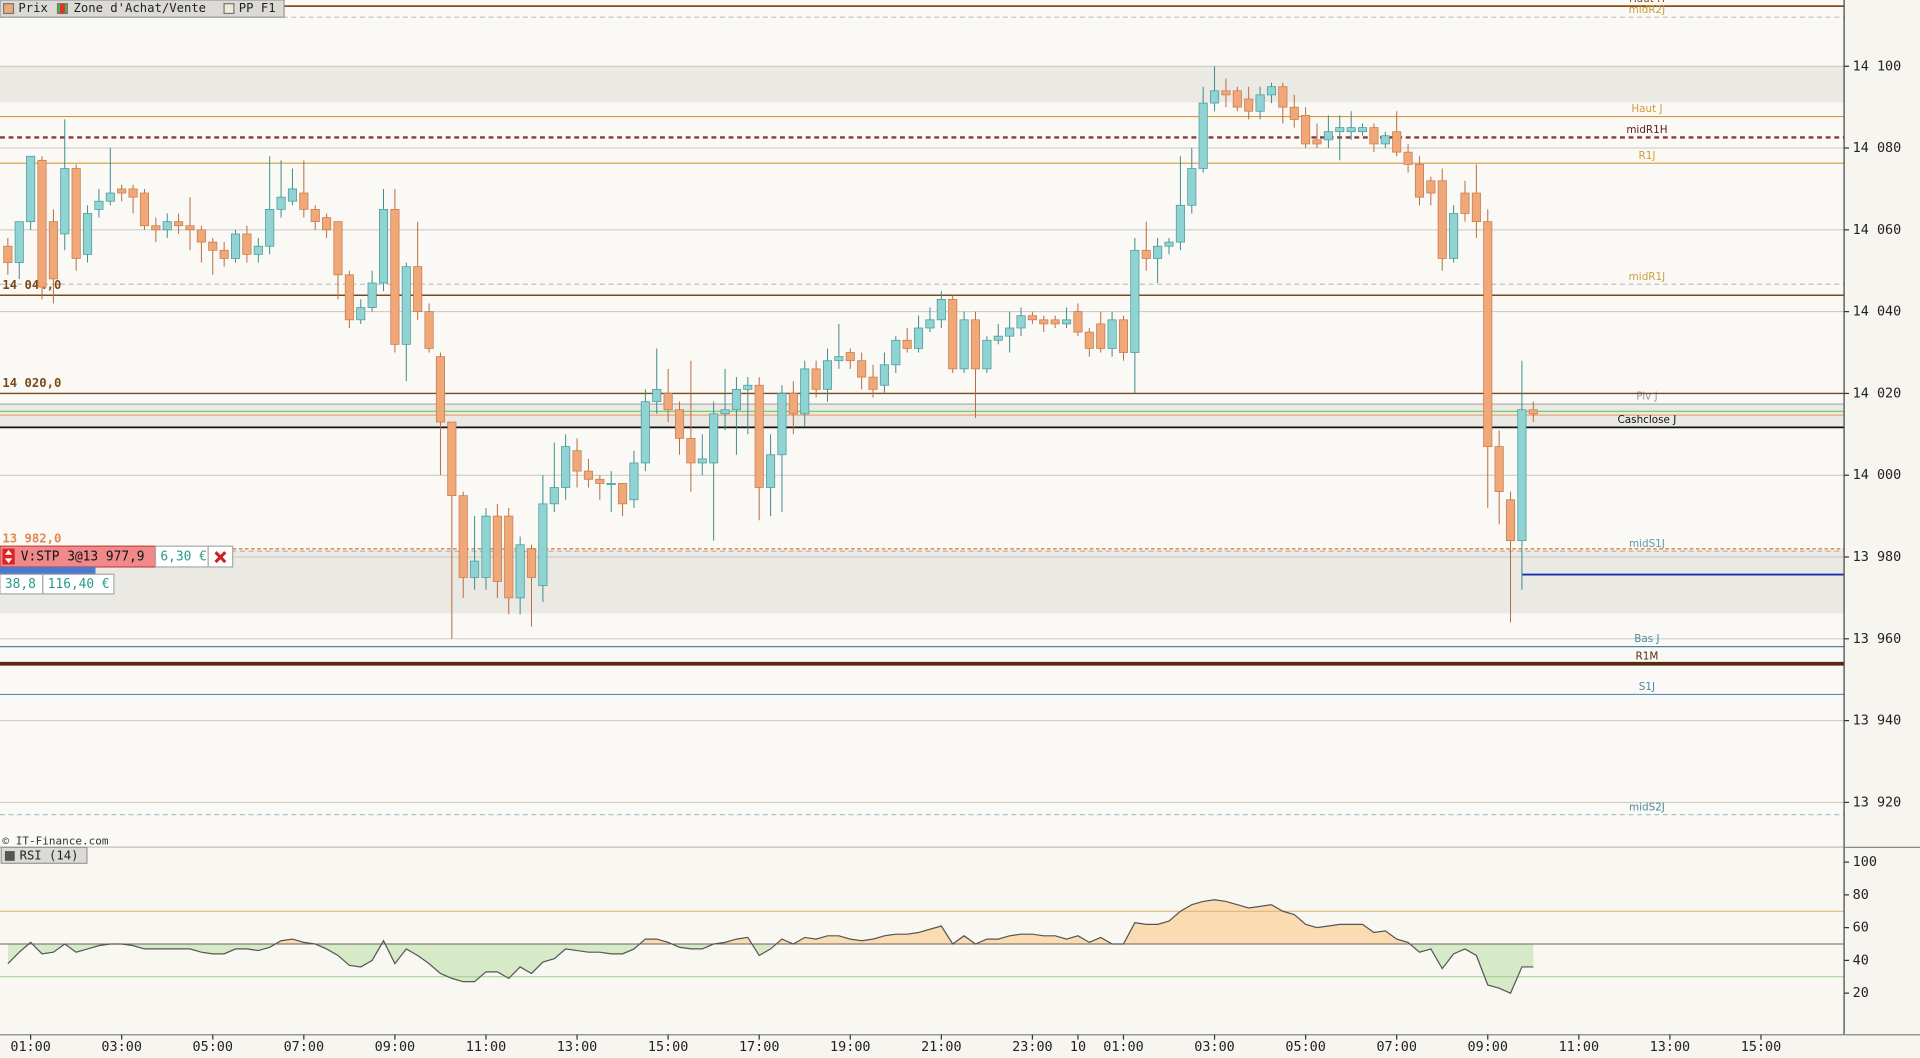  What do you see at coordinates (1861, 928) in the screenshot?
I see `y-tick-label: 60` at bounding box center [1861, 928].